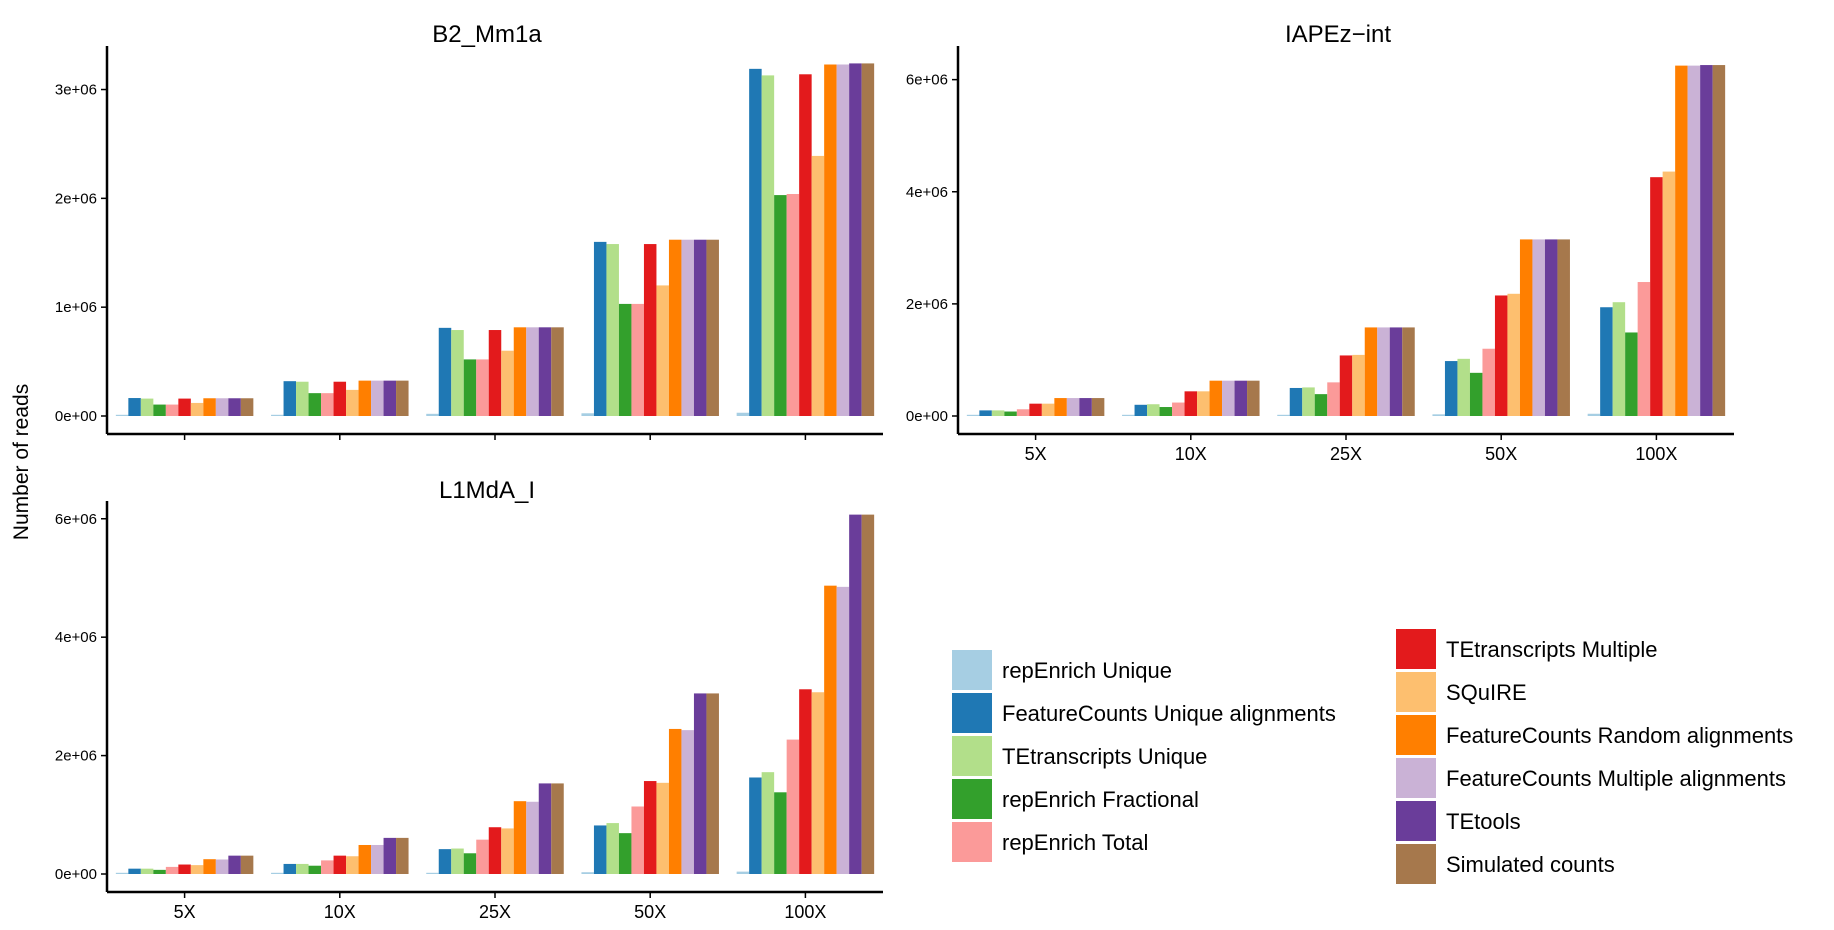 The image size is (1834, 930). What do you see at coordinates (1169, 713) in the screenshot?
I see `legend-label: FeatureCounts Unique alignments` at bounding box center [1169, 713].